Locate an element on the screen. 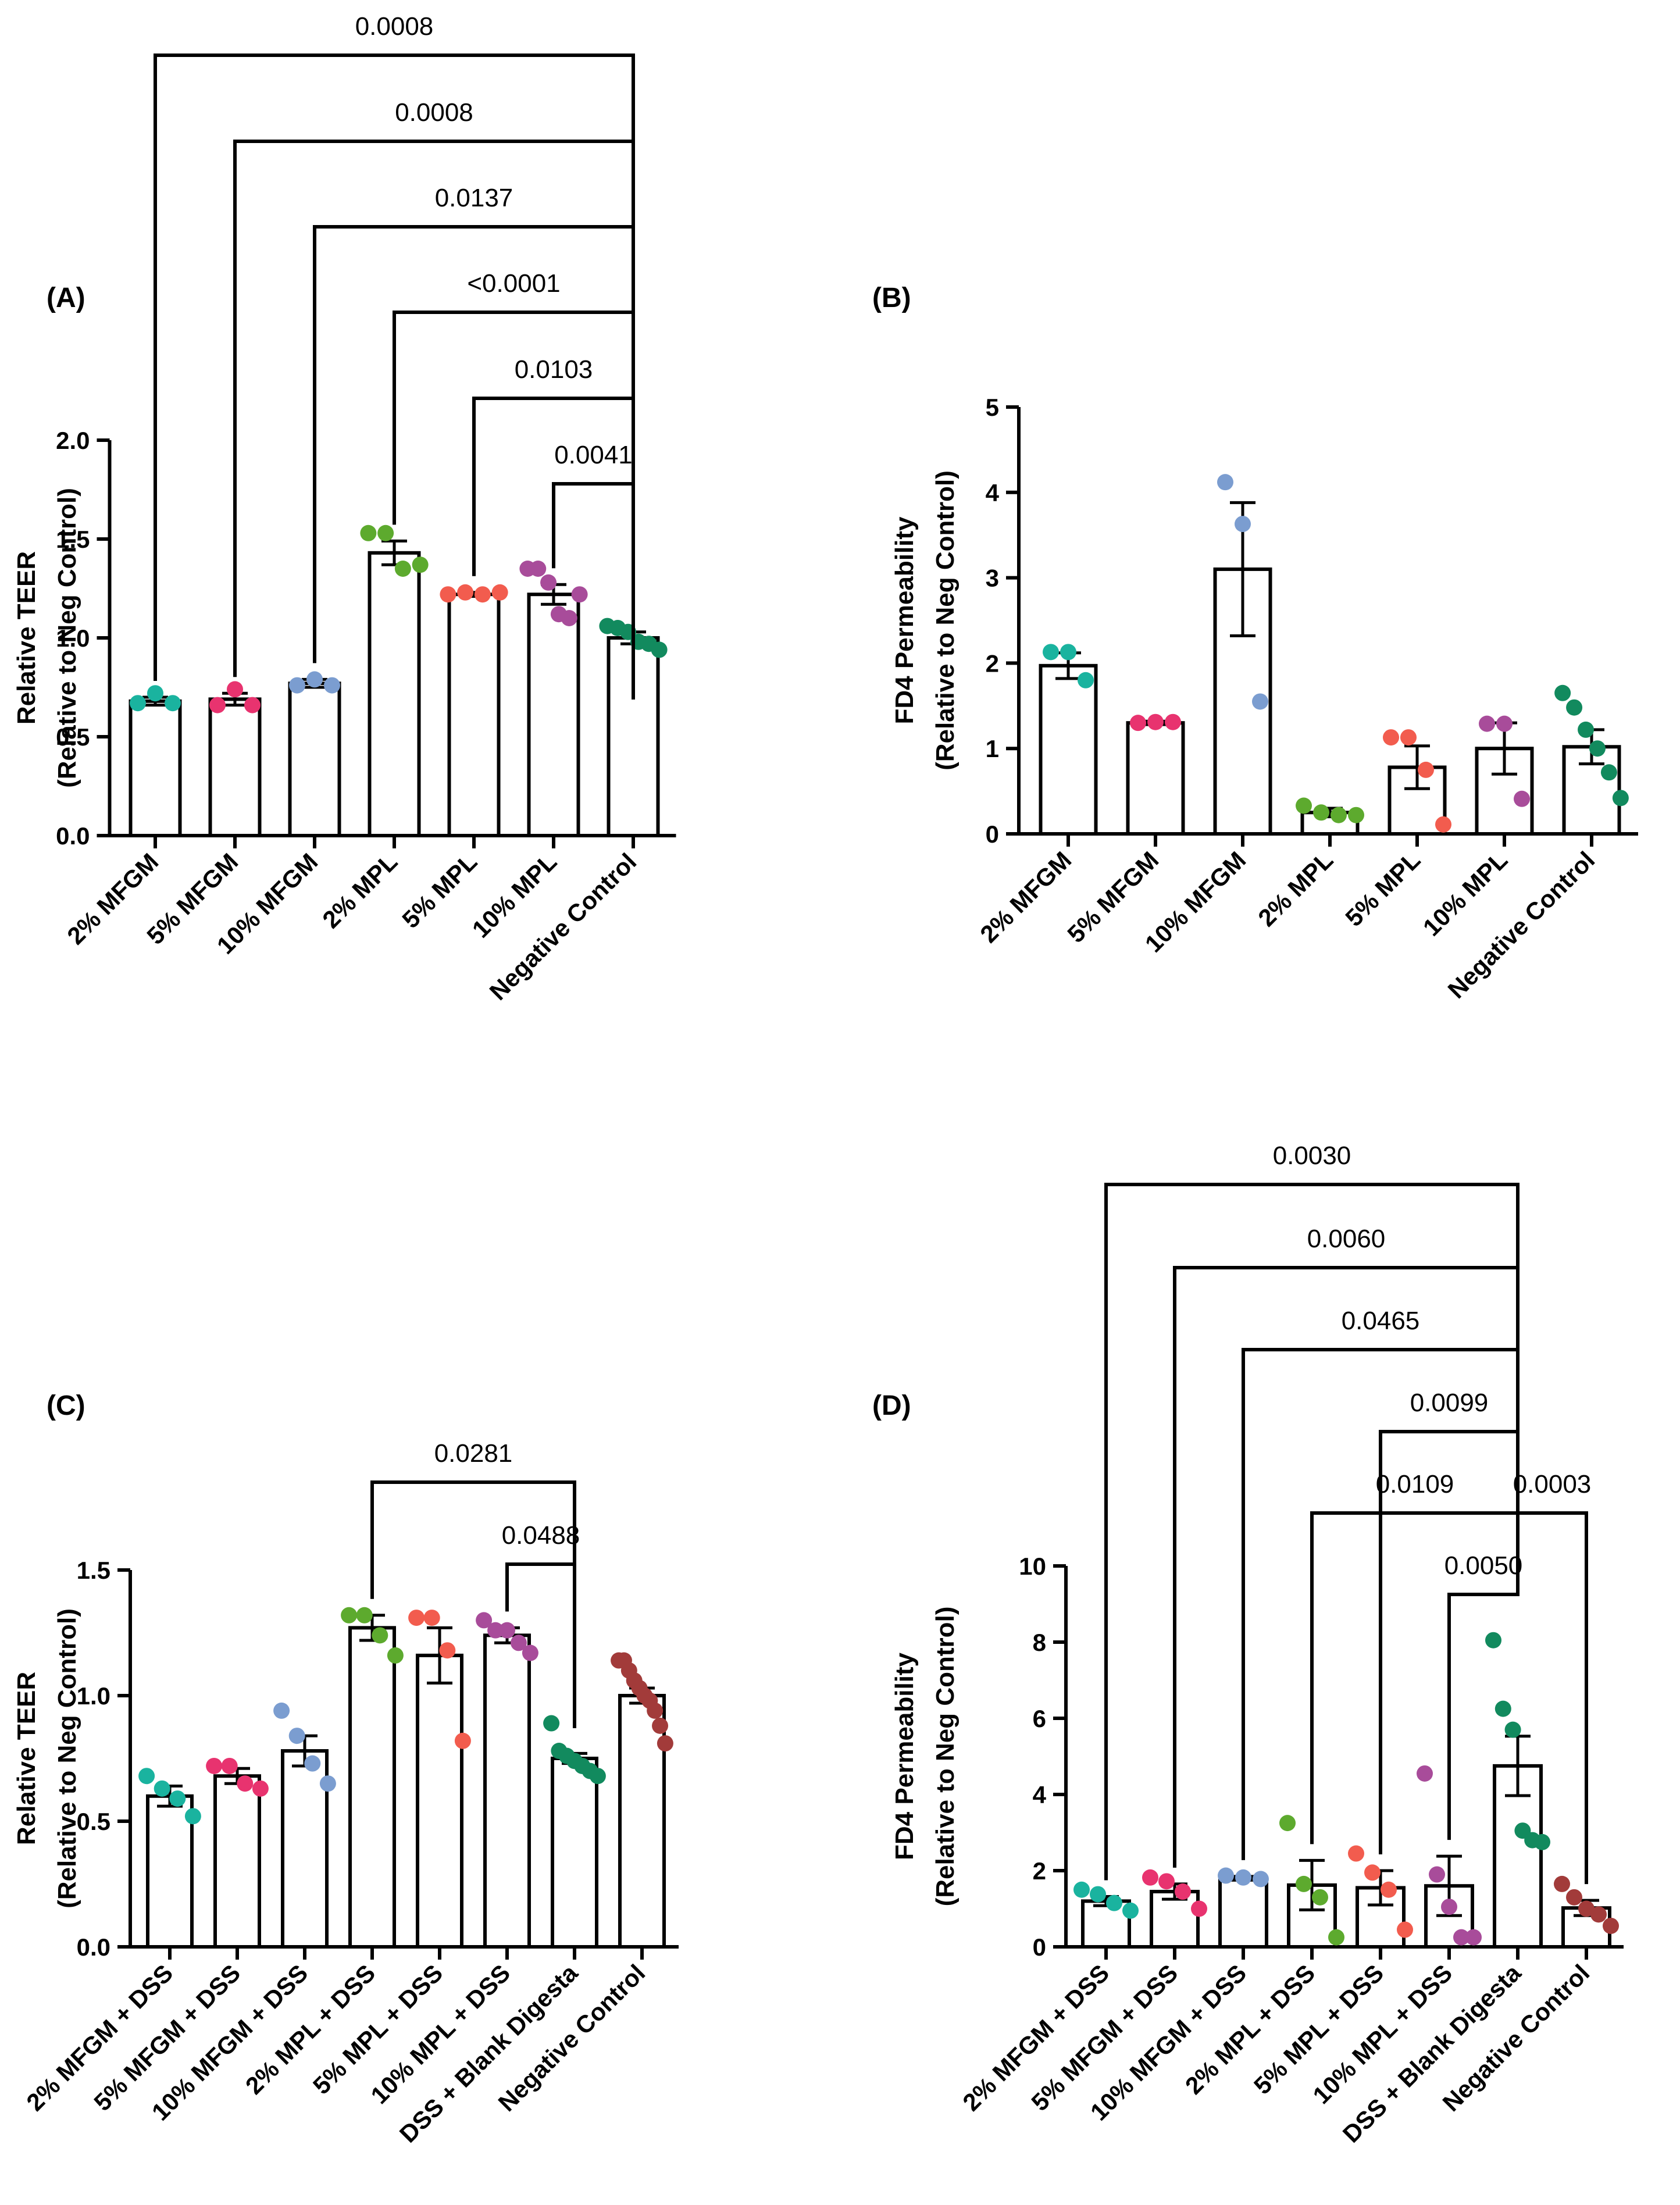 The width and height of the screenshot is (1680, 2205). y-tick-label: 10 is located at coordinates (1032, 1567).